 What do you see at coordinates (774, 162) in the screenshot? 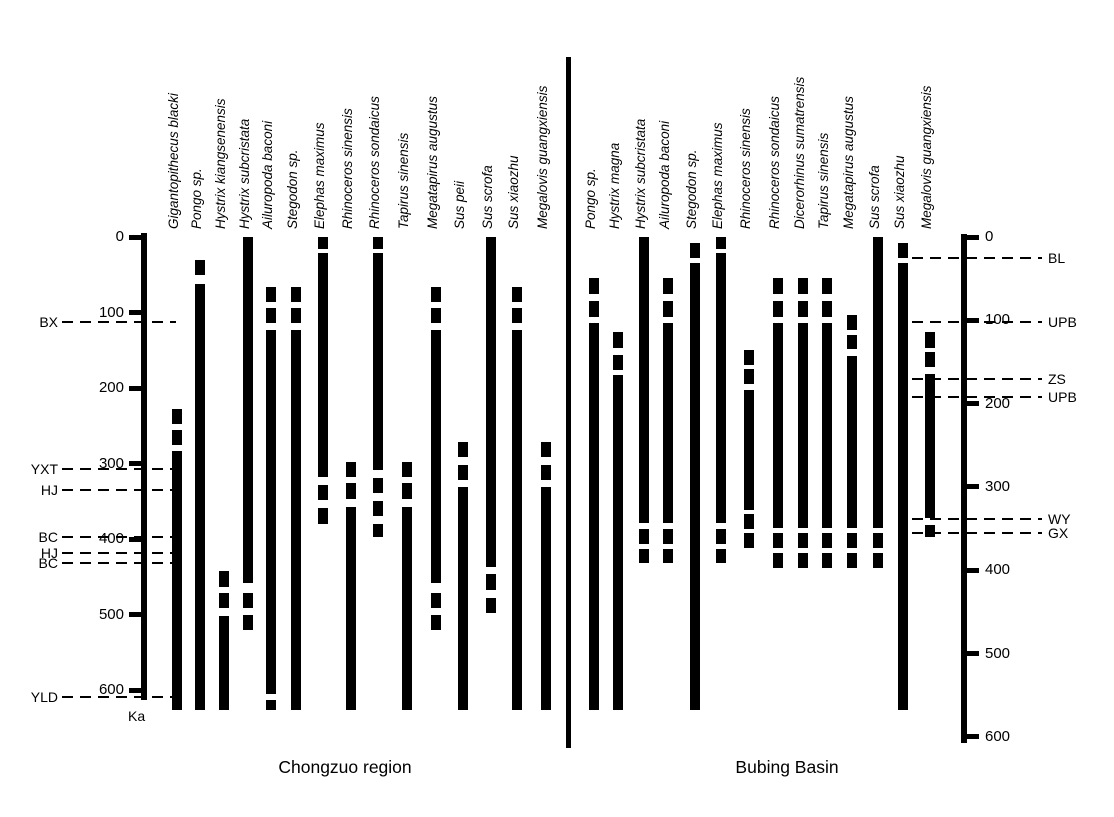
I see `species-label: Rhinoceros sondaicus` at bounding box center [774, 162].